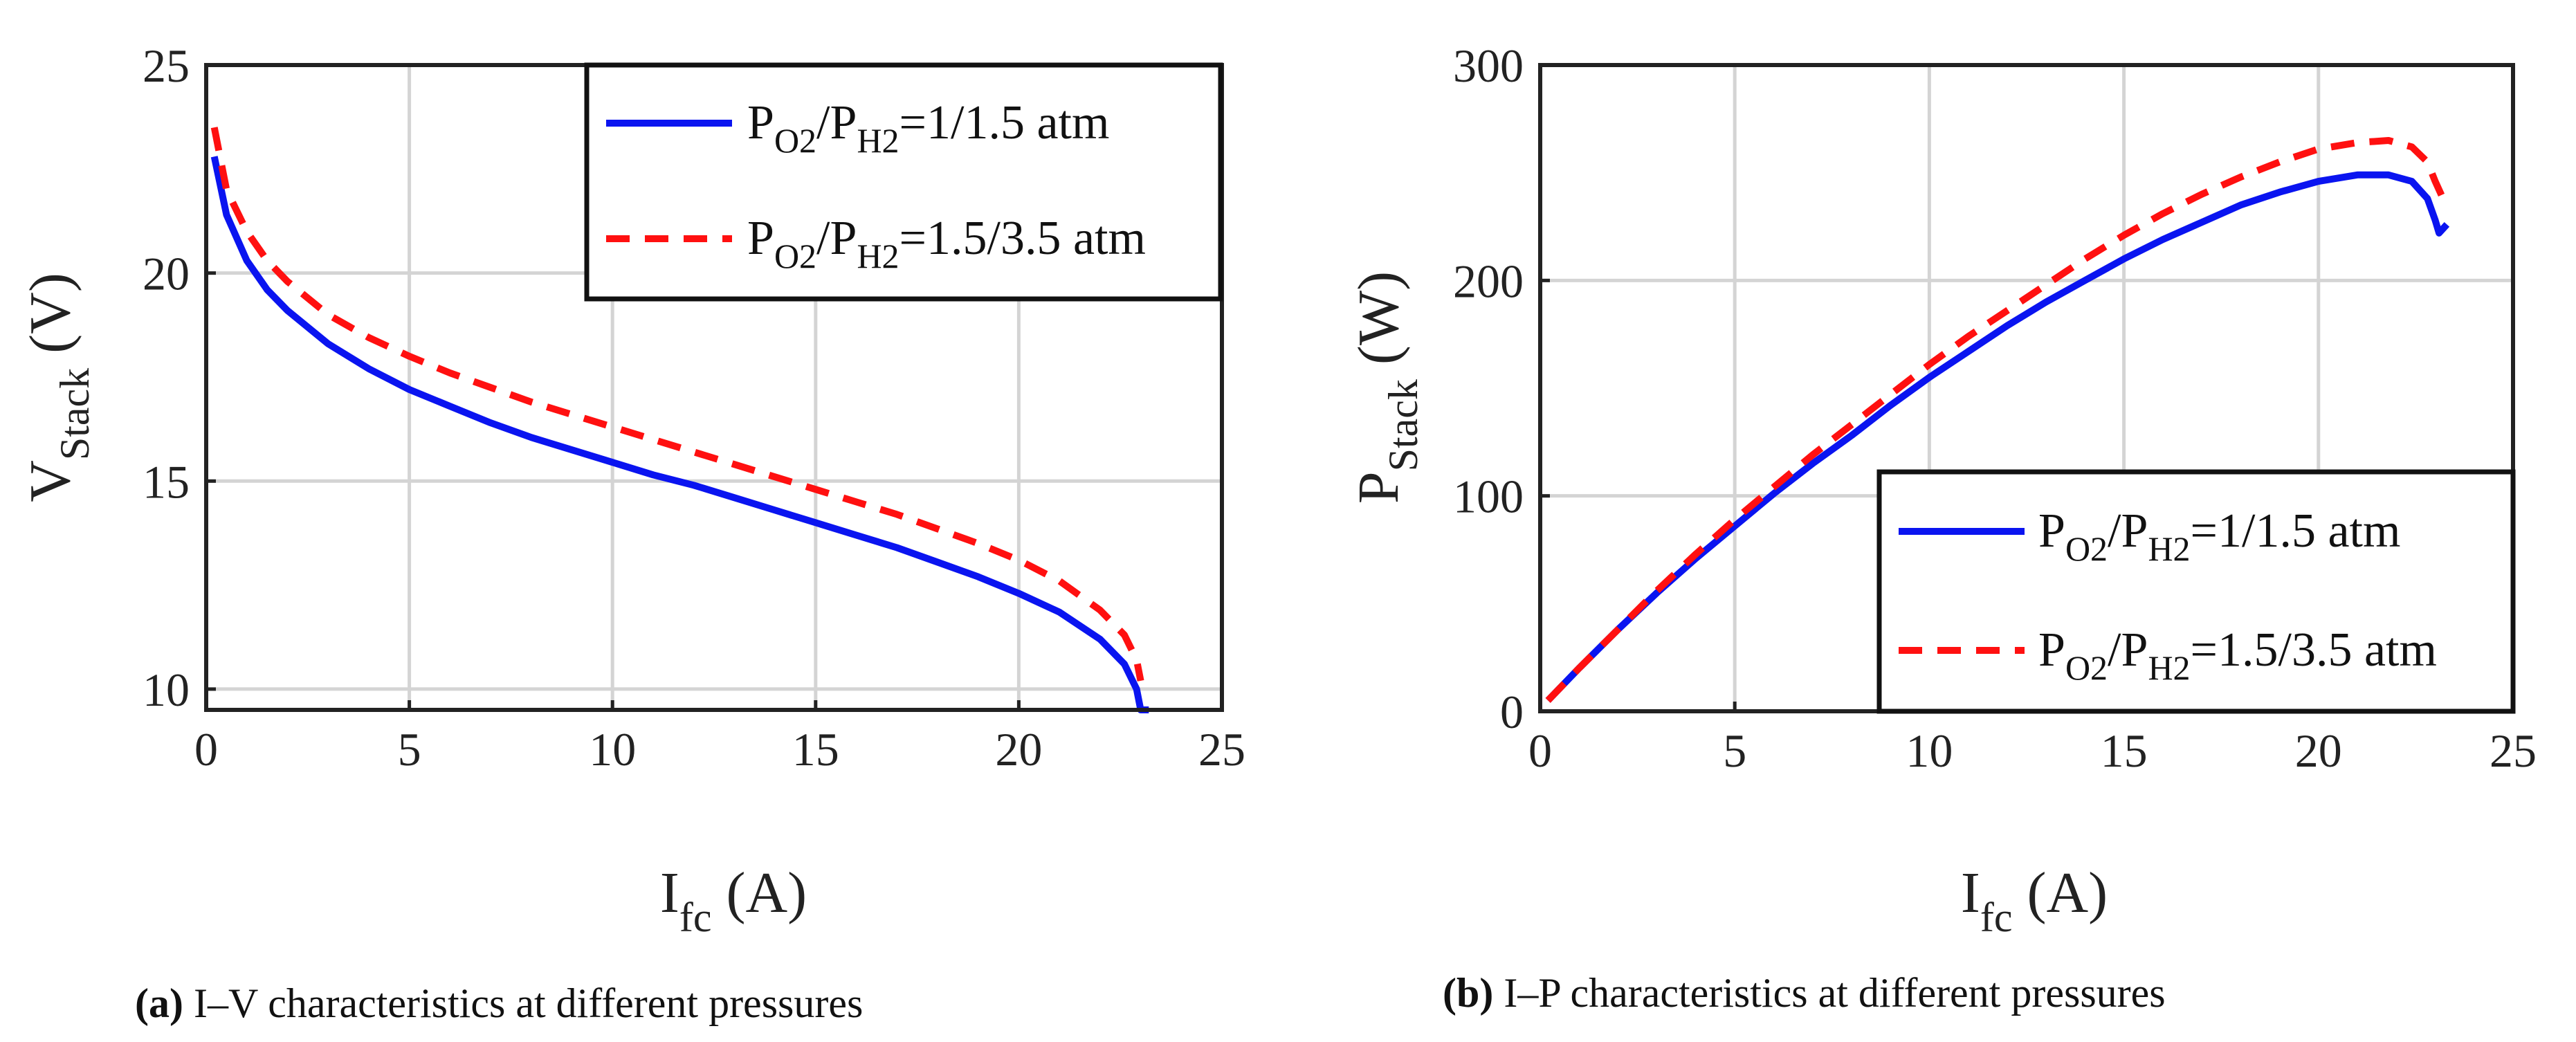  Describe the element at coordinates (1929, 750) in the screenshot. I see `x-tick-label-b-2: 10` at that location.